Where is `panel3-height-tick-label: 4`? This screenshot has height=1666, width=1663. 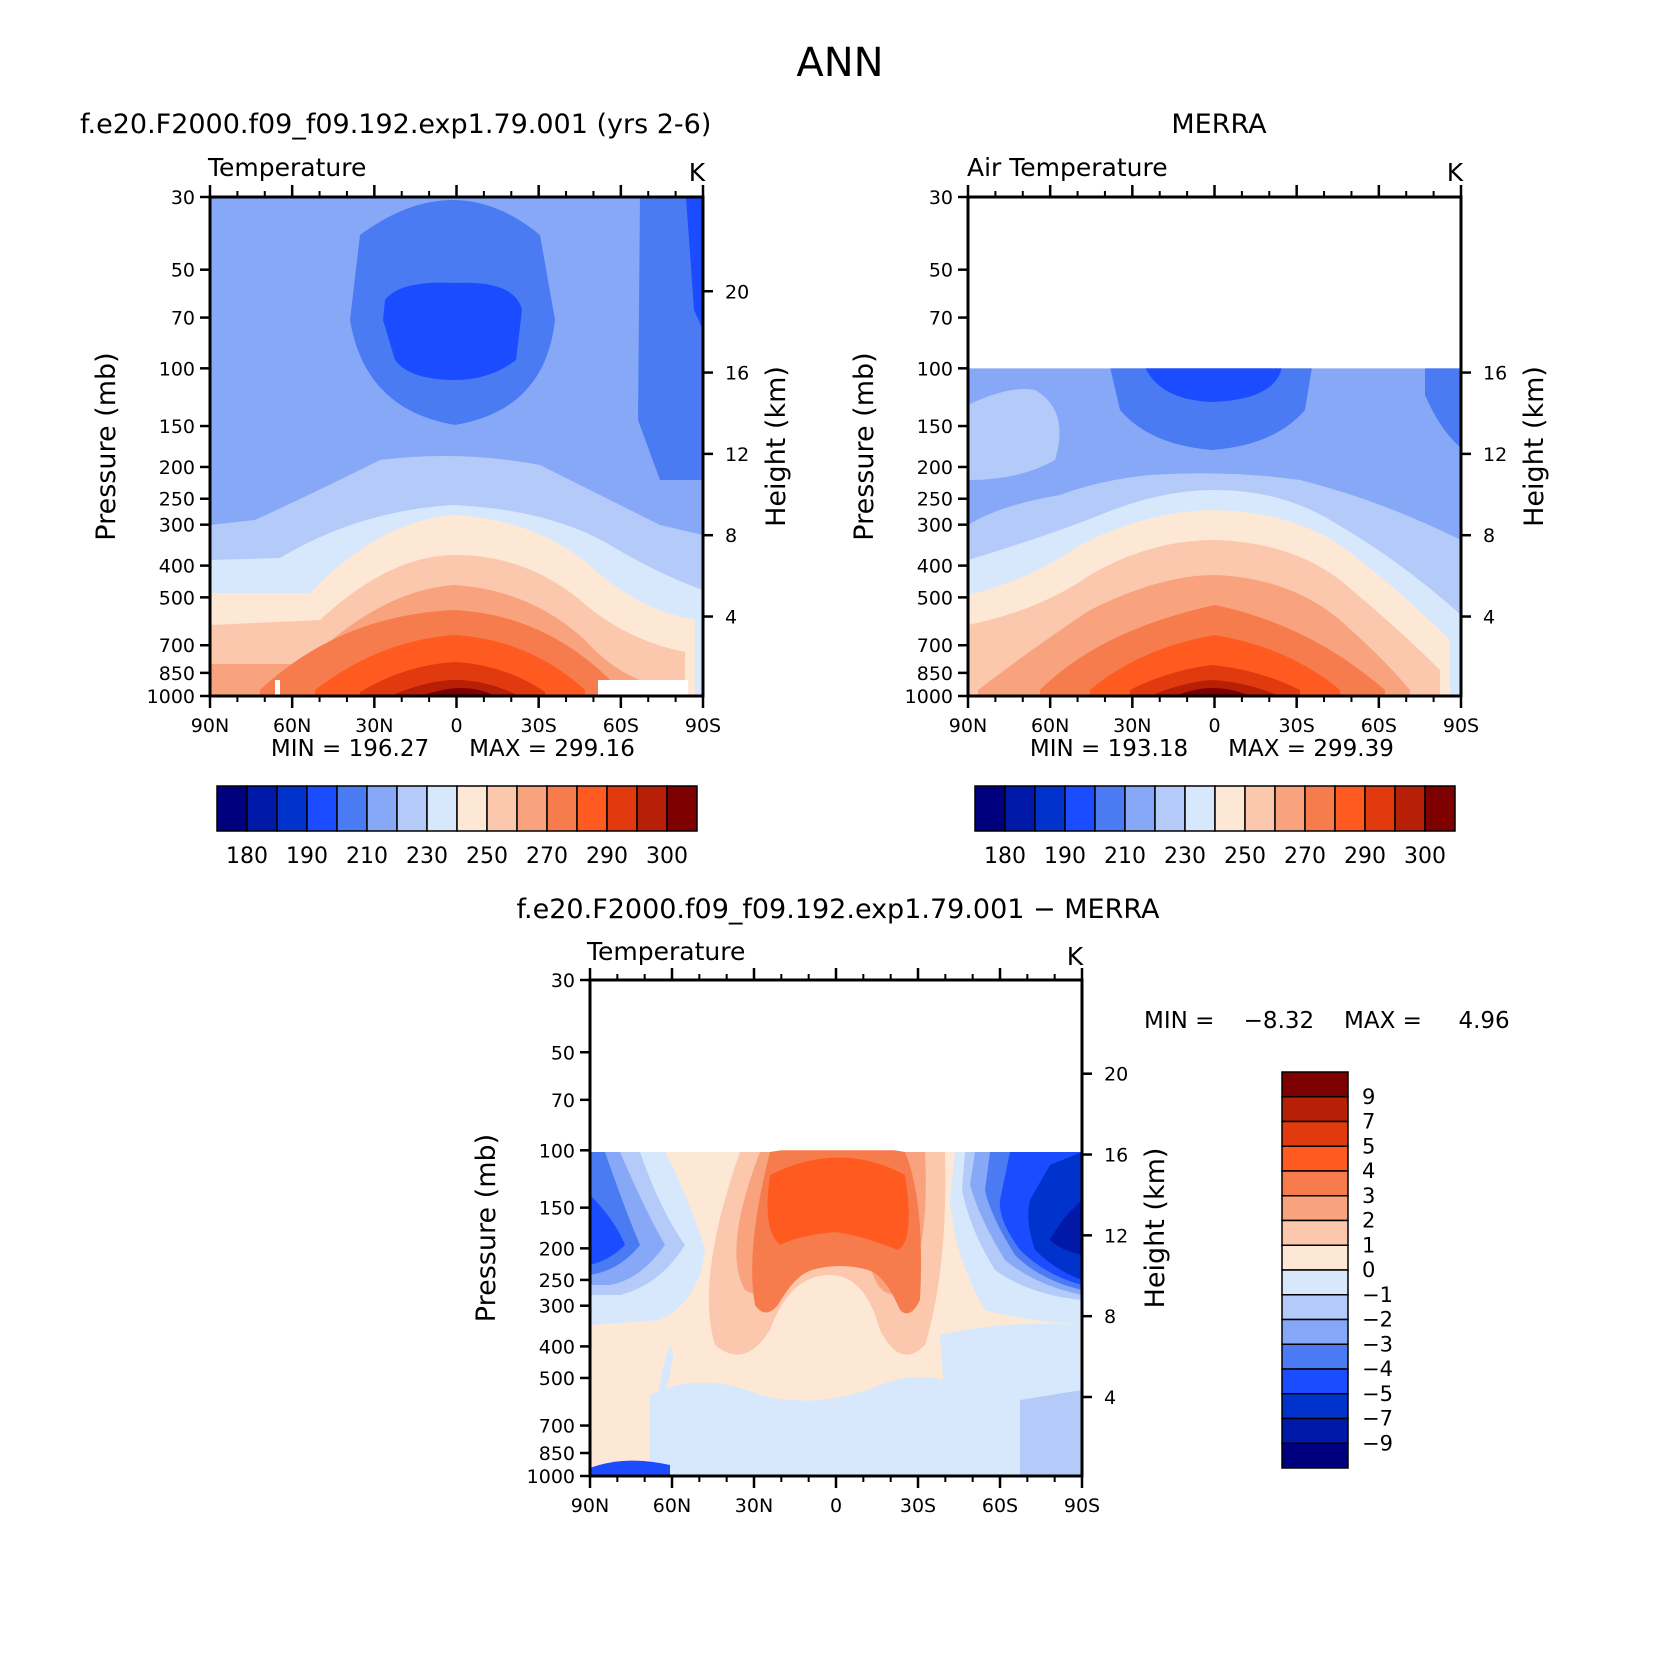
panel3-height-tick-label: 4 is located at coordinates (1110, 1398).